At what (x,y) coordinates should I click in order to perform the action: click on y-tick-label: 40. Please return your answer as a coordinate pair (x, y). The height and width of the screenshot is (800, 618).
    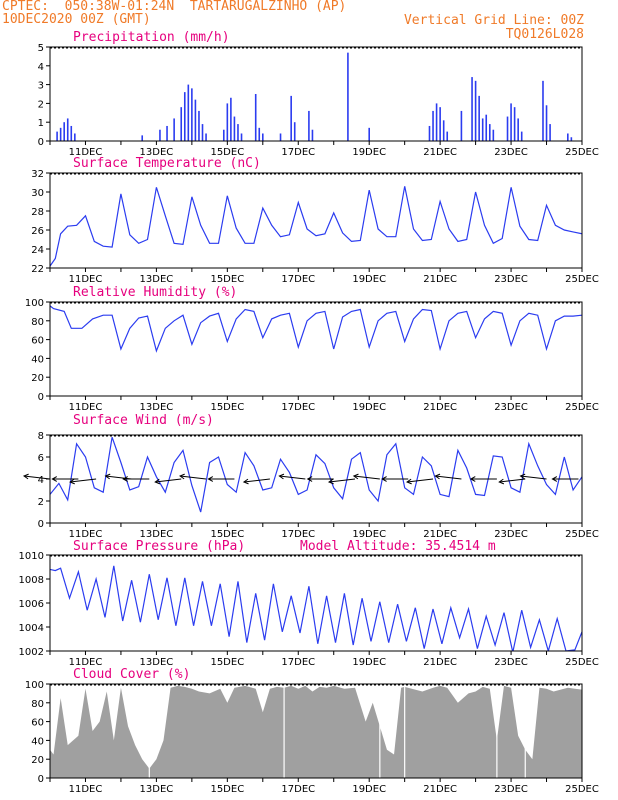
    Looking at the image, I should click on (37, 359).